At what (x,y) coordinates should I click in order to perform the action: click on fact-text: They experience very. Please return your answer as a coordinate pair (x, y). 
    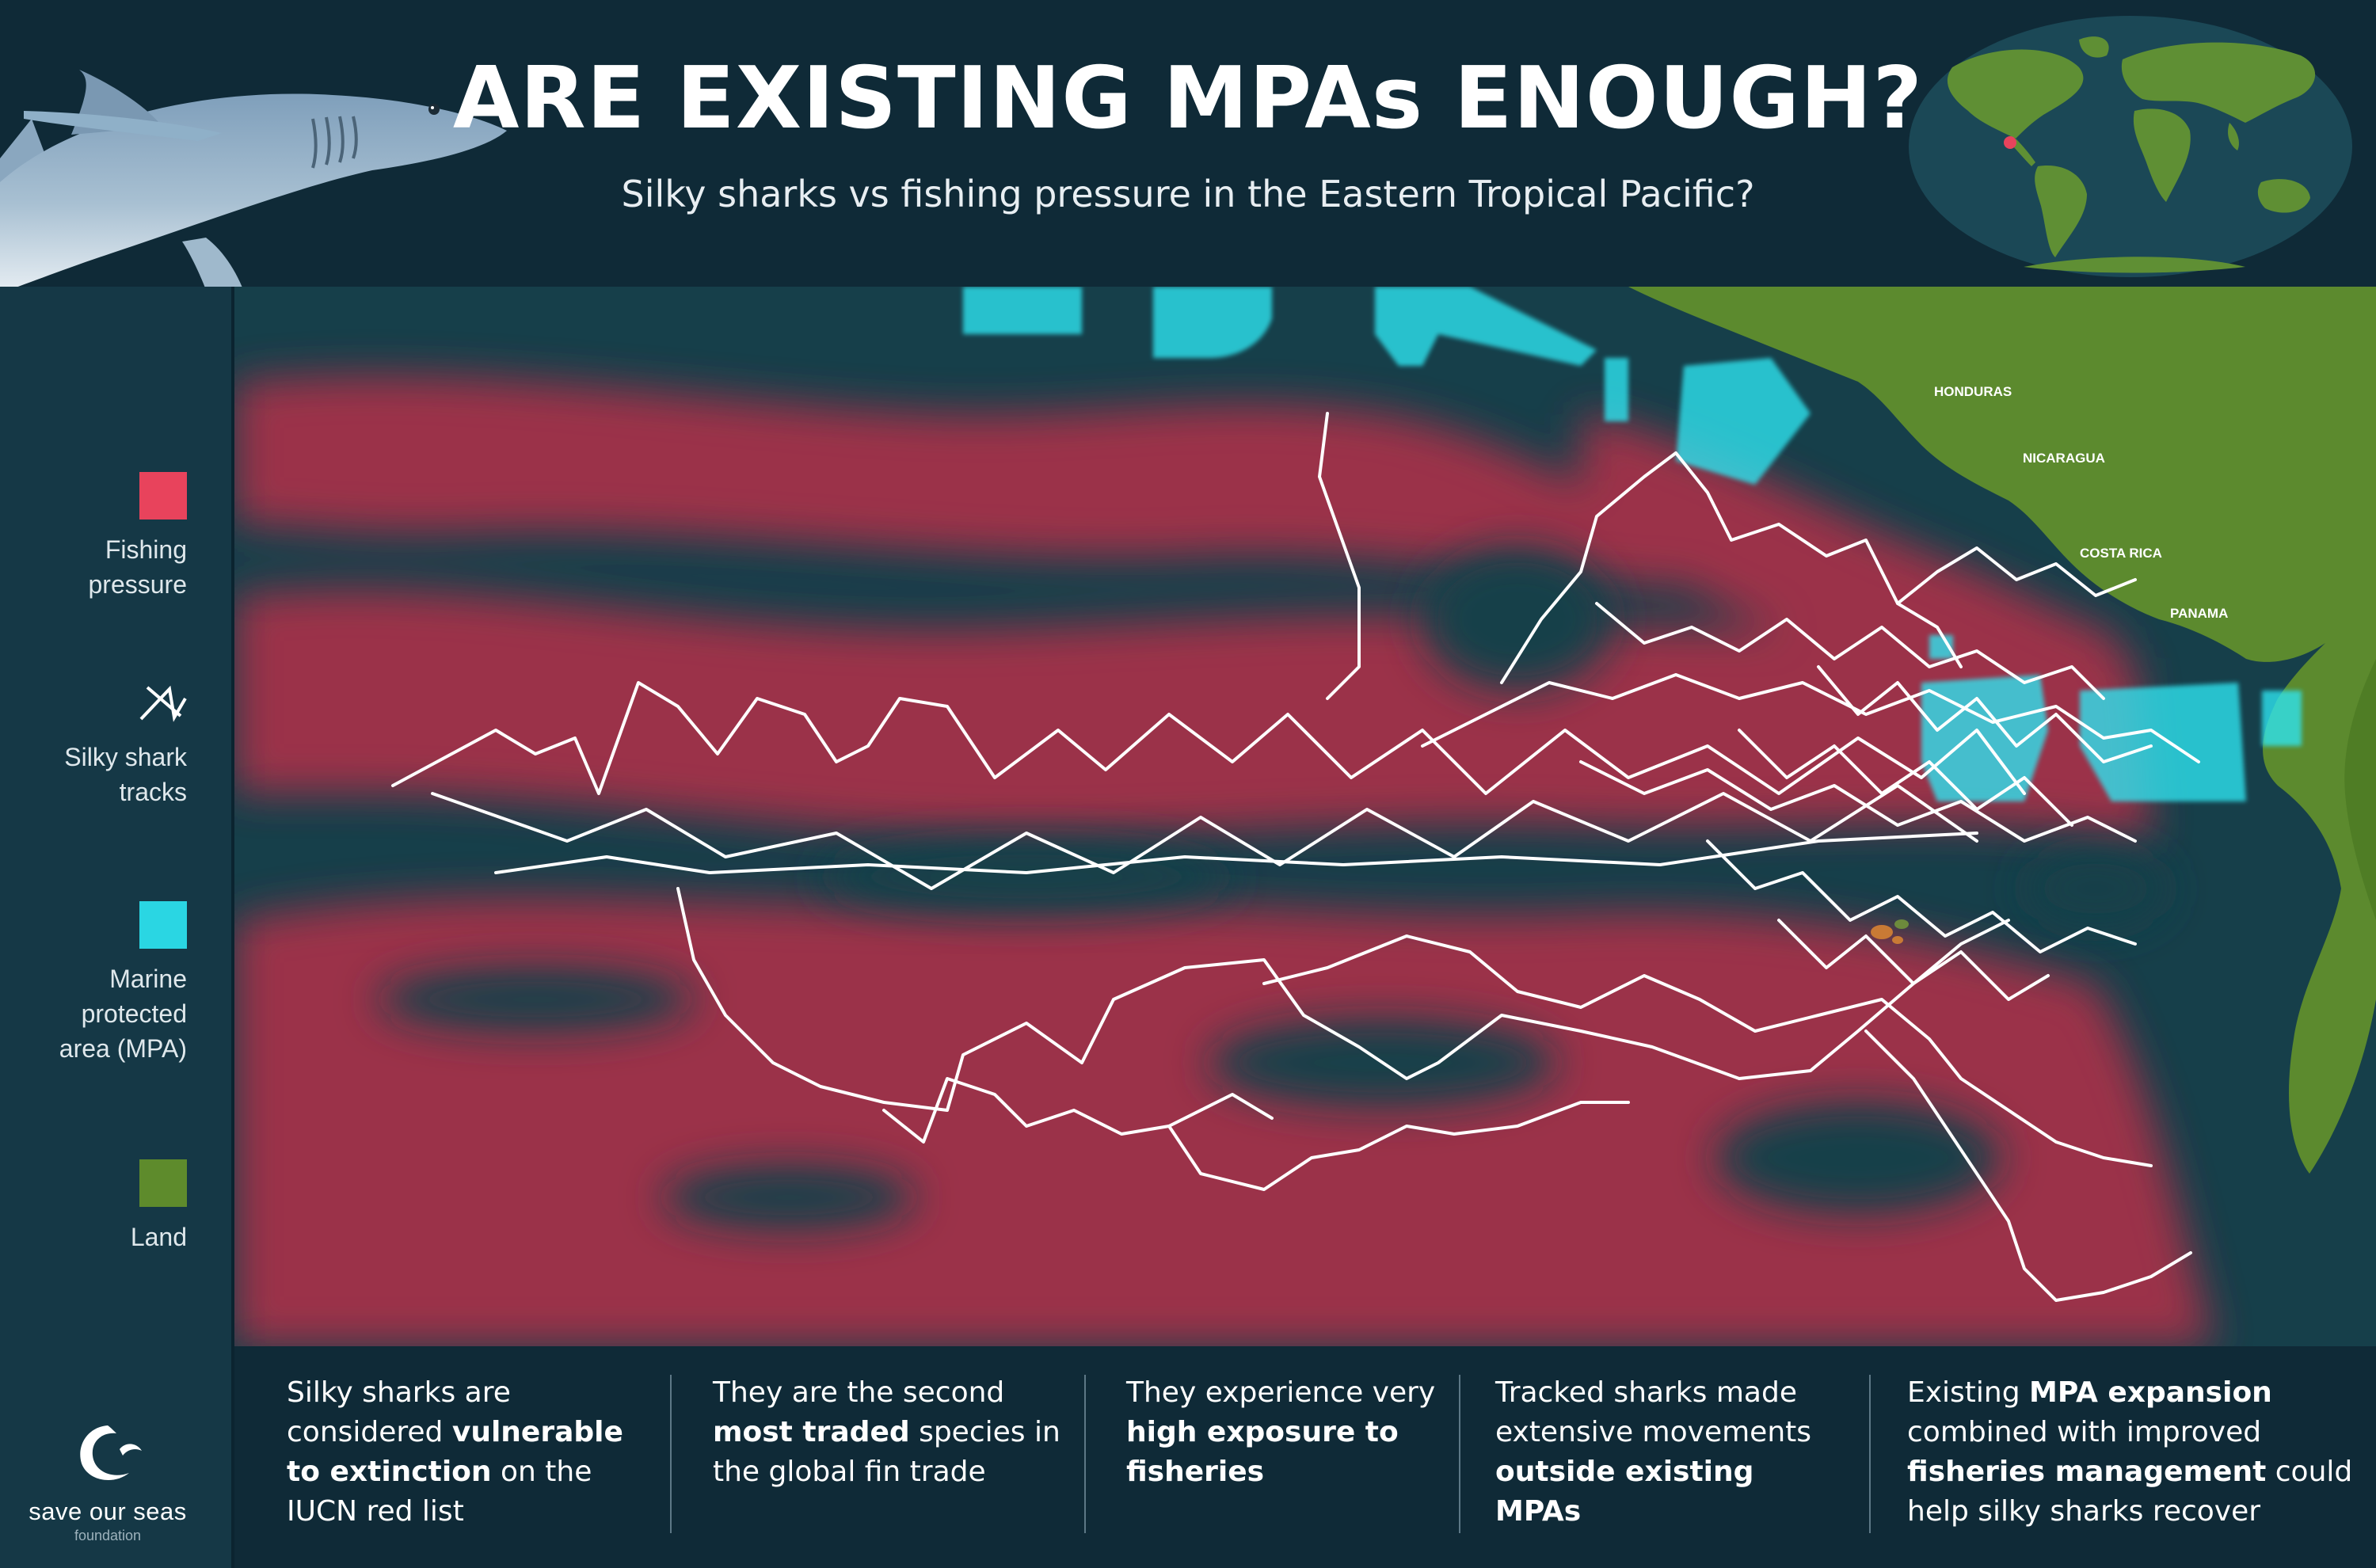
    Looking at the image, I should click on (1281, 1392).